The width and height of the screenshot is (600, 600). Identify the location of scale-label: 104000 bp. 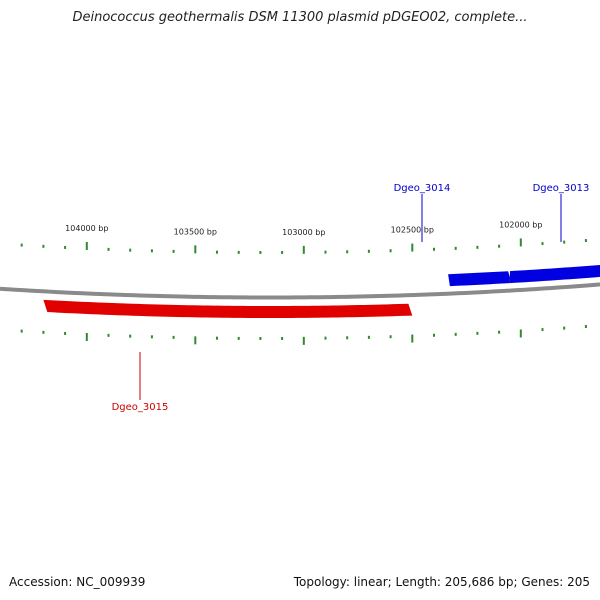
(86, 228).